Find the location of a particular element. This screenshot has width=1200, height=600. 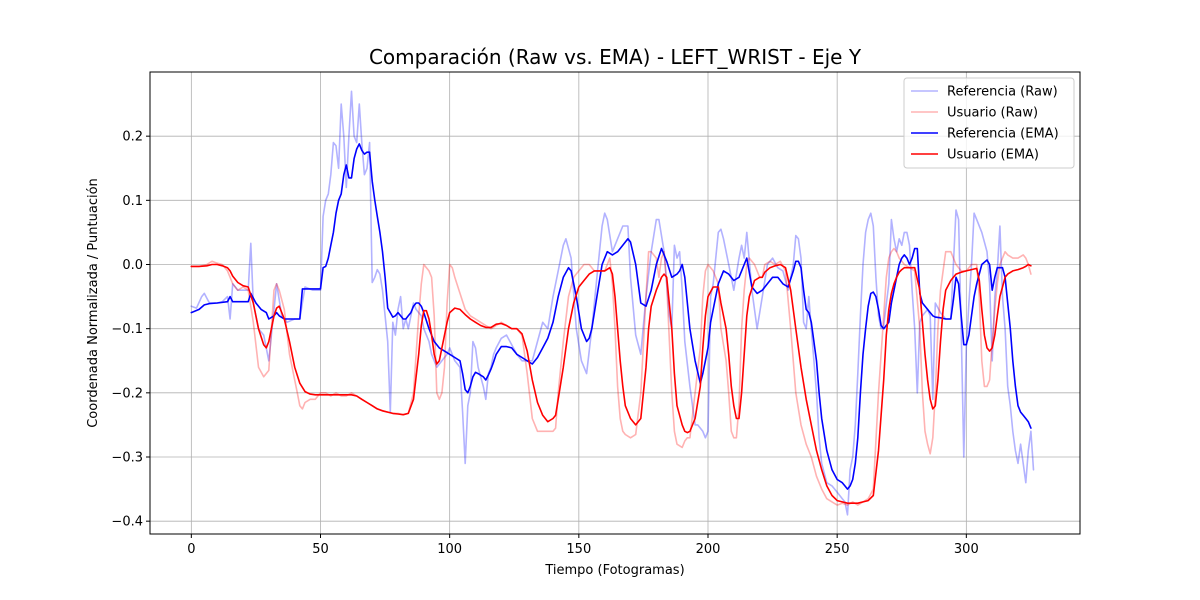

legend-label: Usuario (Raw) is located at coordinates (992, 113).